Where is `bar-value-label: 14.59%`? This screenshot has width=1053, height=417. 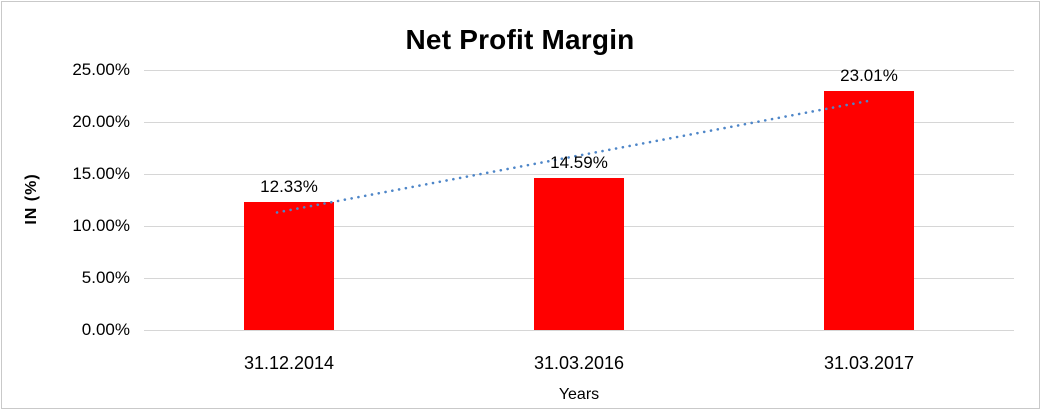 bar-value-label: 14.59% is located at coordinates (579, 163).